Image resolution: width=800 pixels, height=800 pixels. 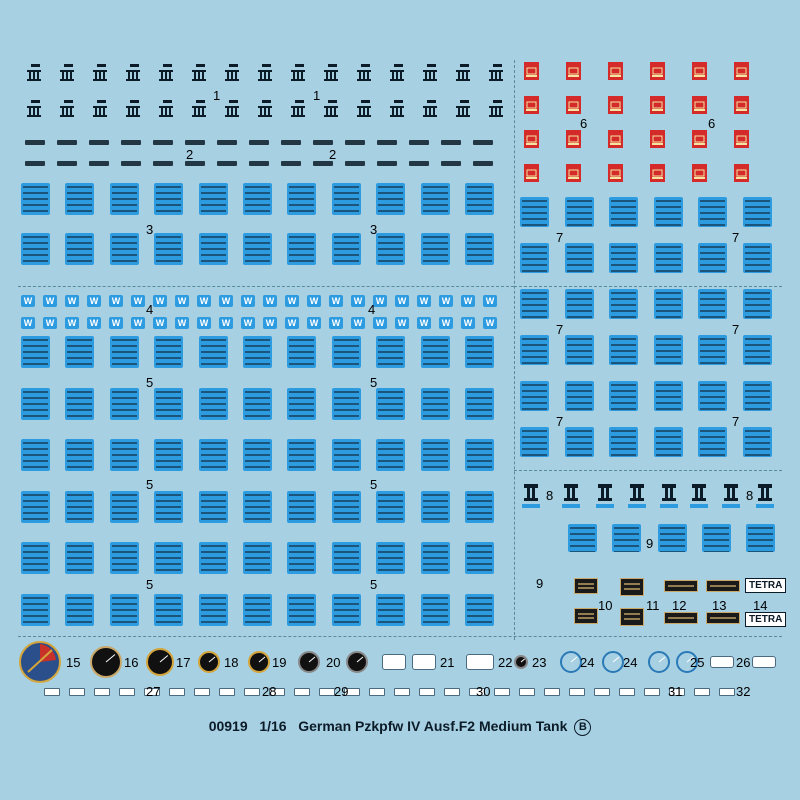 I want to click on decal-24-dial-a, so click(x=571, y=662).